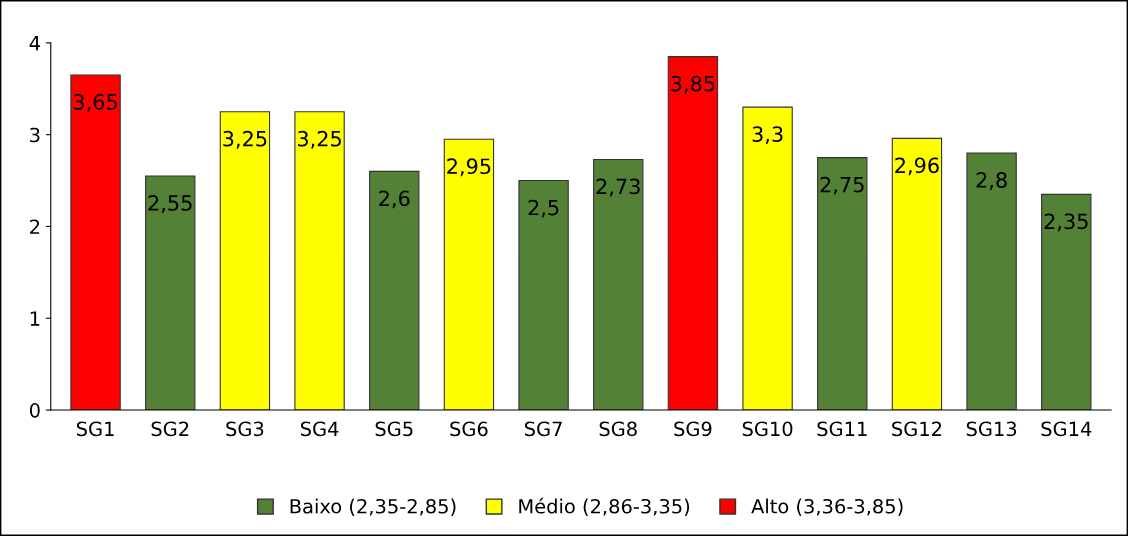  What do you see at coordinates (842, 185) in the screenshot?
I see `data-label: 2,75` at bounding box center [842, 185].